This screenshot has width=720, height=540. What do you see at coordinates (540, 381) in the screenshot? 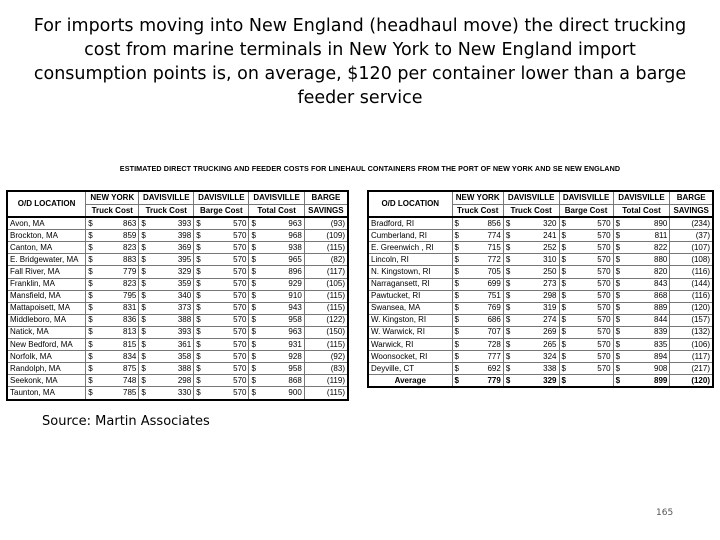
I see `average-row: Average $779 $329 $ $899 (120)` at bounding box center [540, 381].